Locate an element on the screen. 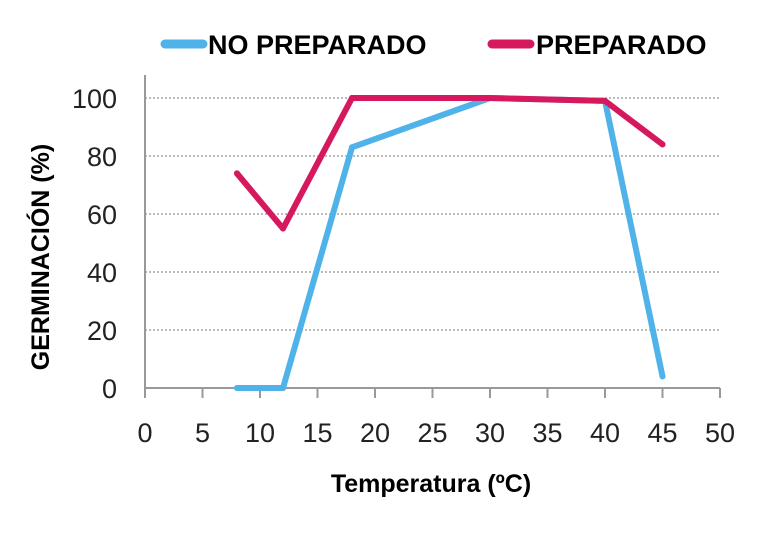  y-tick-label-20: 20 is located at coordinates (102, 331).